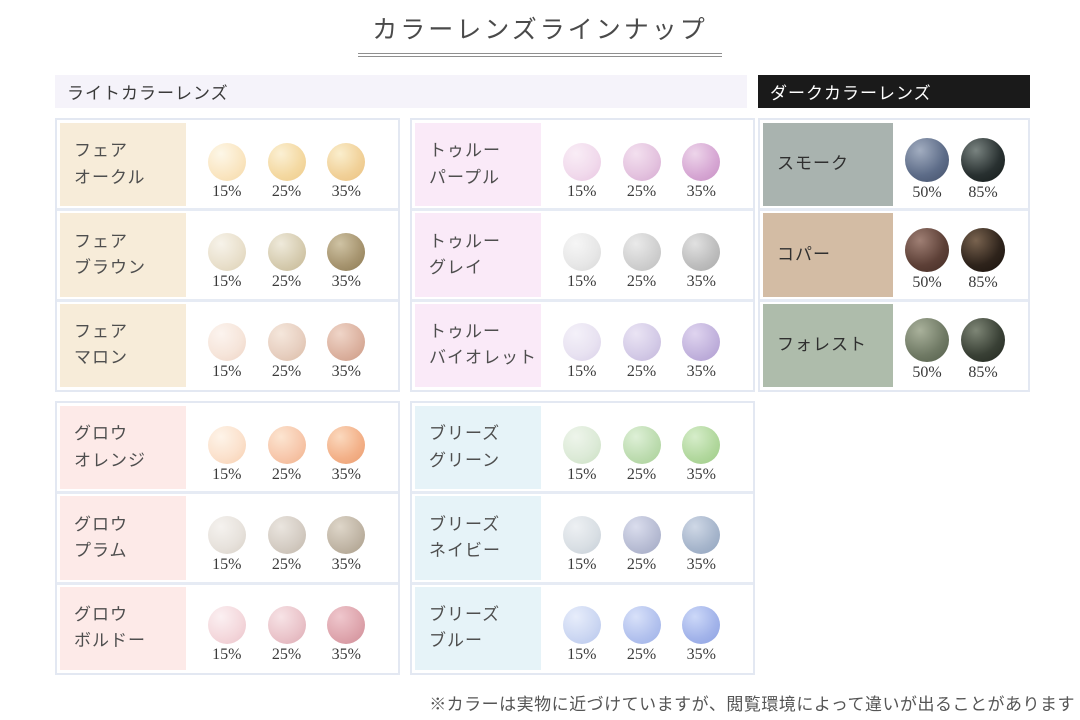 This screenshot has height=720, width=1080. What do you see at coordinates (286, 191) in the screenshot?
I see `density-label: 25%` at bounding box center [286, 191].